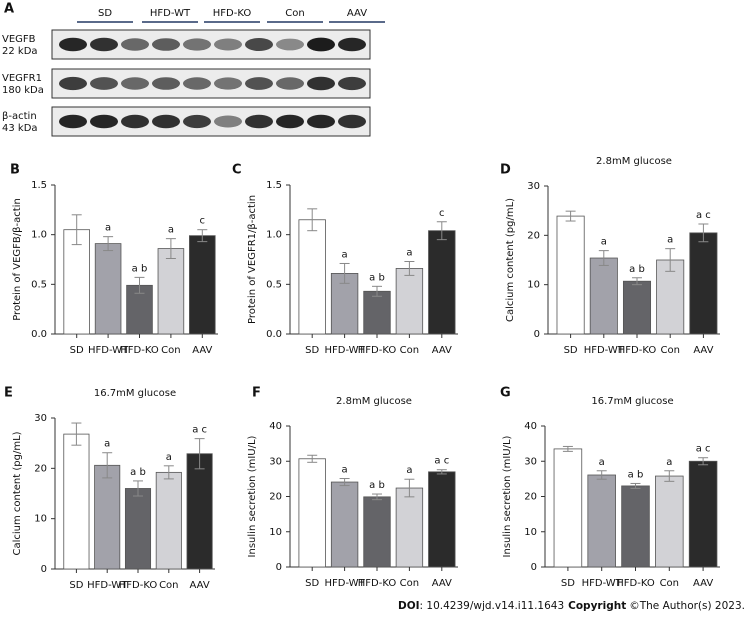  I want to click on significance-label: c, so click(203, 221).